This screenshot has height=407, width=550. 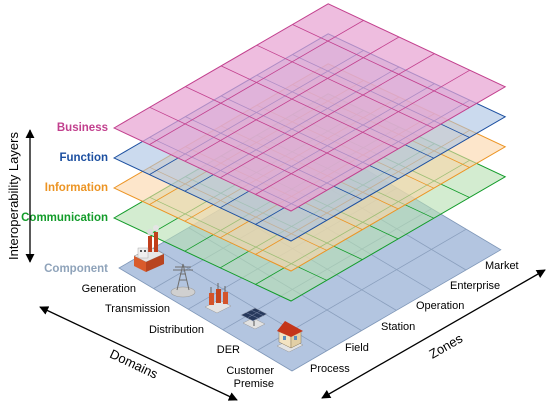 What do you see at coordinates (330, 369) in the screenshot?
I see `zone-label-process: Process` at bounding box center [330, 369].